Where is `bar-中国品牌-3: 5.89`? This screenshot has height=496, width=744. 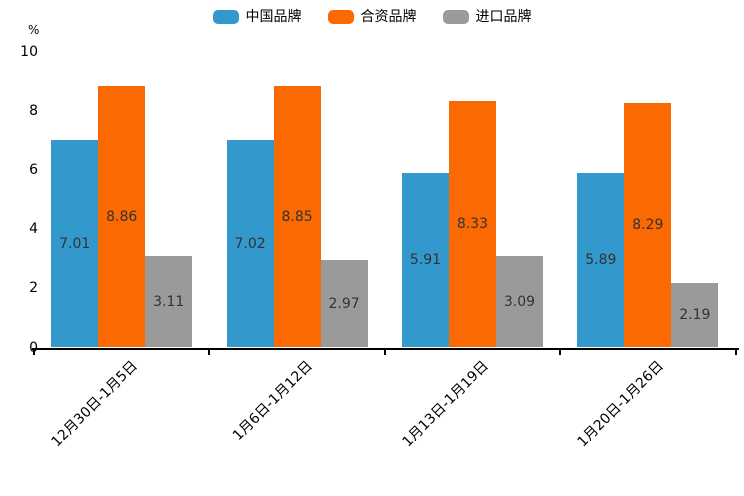
bar-中国品牌-3: 5.89 is located at coordinates (601, 260).